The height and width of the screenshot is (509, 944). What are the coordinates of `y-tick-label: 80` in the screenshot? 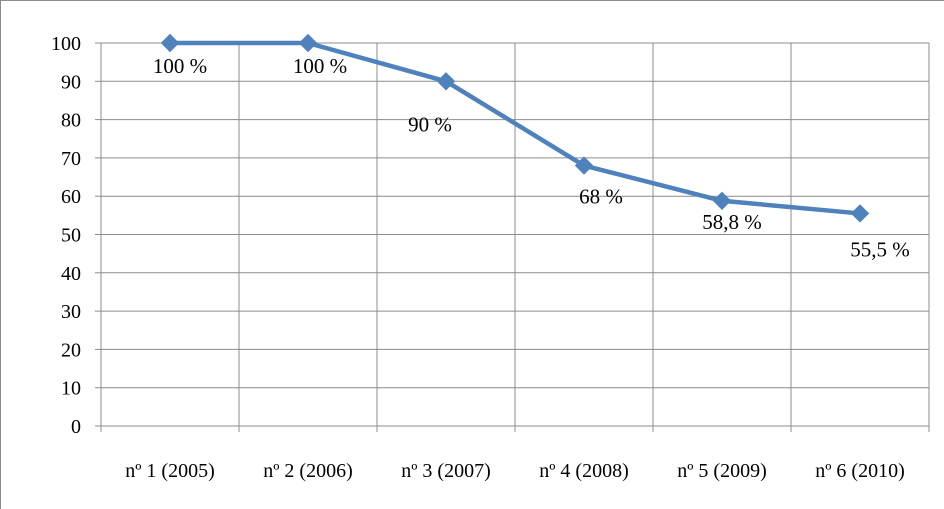 It's located at (71, 121).